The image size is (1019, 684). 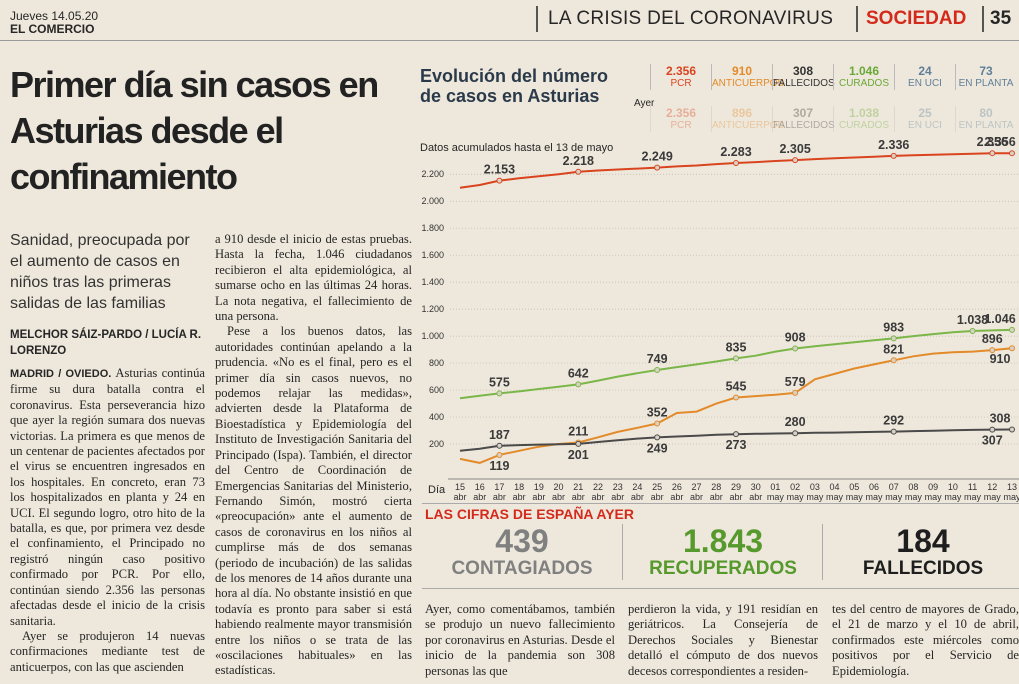 I want to click on data-label: 642, so click(x=578, y=373).